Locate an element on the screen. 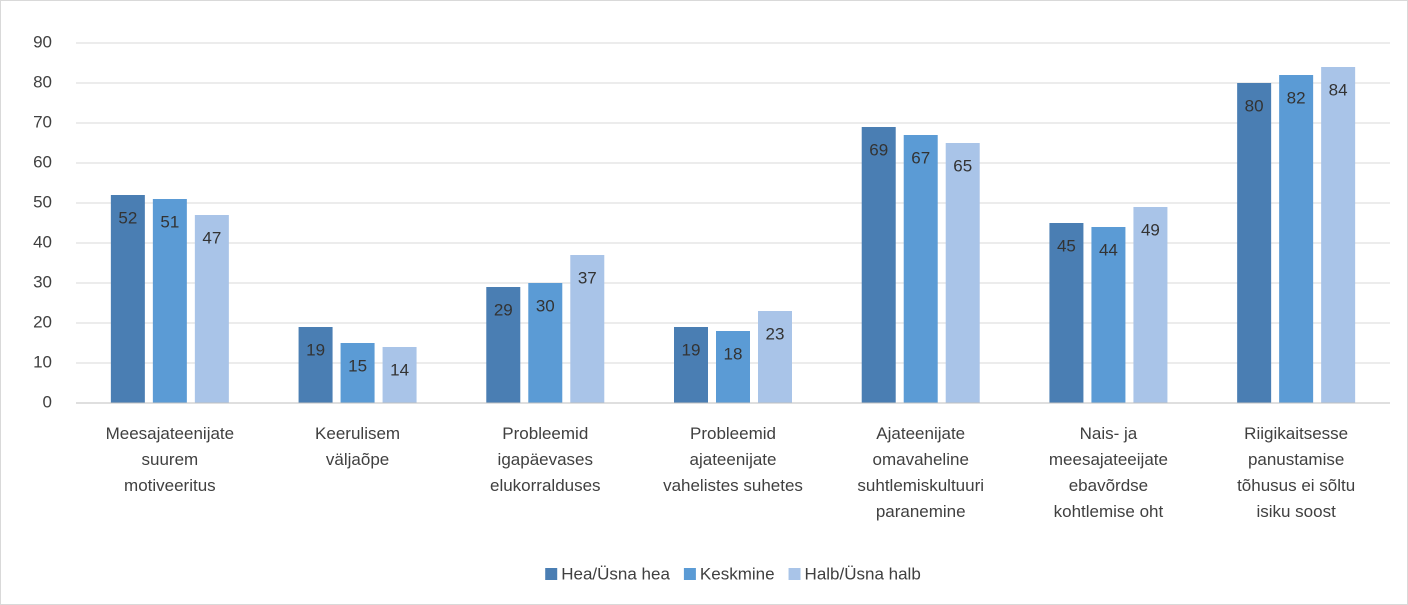 Image resolution: width=1408 pixels, height=605 pixels. data-label: 84 is located at coordinates (1338, 89).